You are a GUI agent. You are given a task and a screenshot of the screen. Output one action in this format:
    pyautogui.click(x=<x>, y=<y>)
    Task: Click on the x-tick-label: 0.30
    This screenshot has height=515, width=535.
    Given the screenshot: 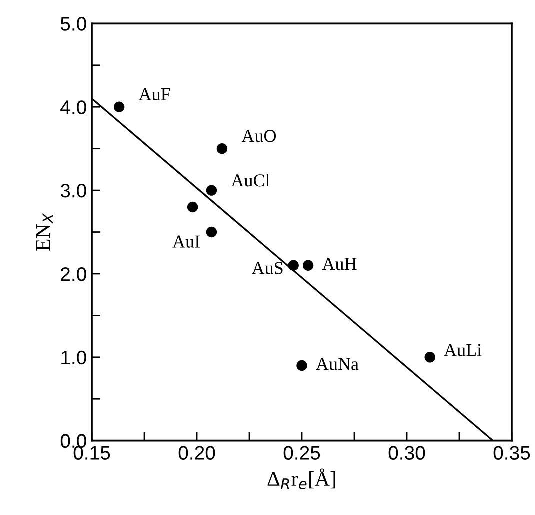 What is the action you would take?
    pyautogui.click(x=407, y=453)
    